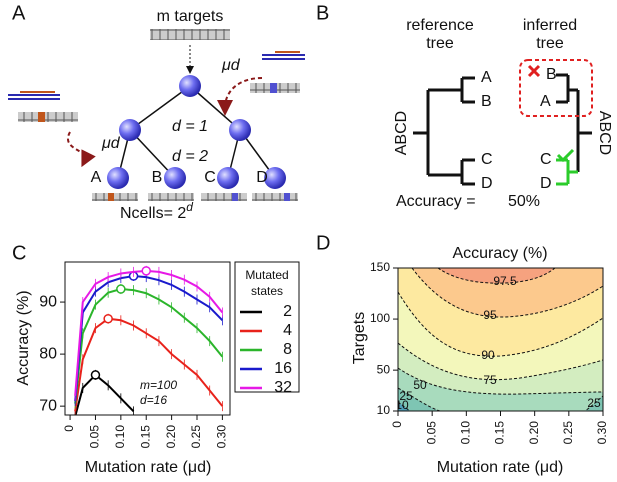  What do you see at coordinates (444, 131) in the screenshot?
I see `reference-tree` at bounding box center [444, 131].